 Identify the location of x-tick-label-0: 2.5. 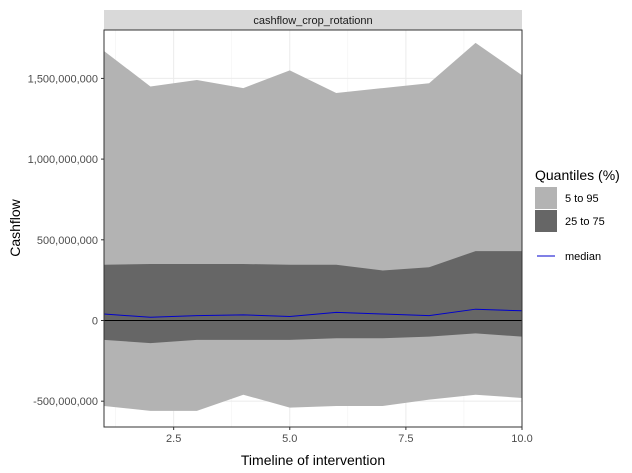
(173, 439).